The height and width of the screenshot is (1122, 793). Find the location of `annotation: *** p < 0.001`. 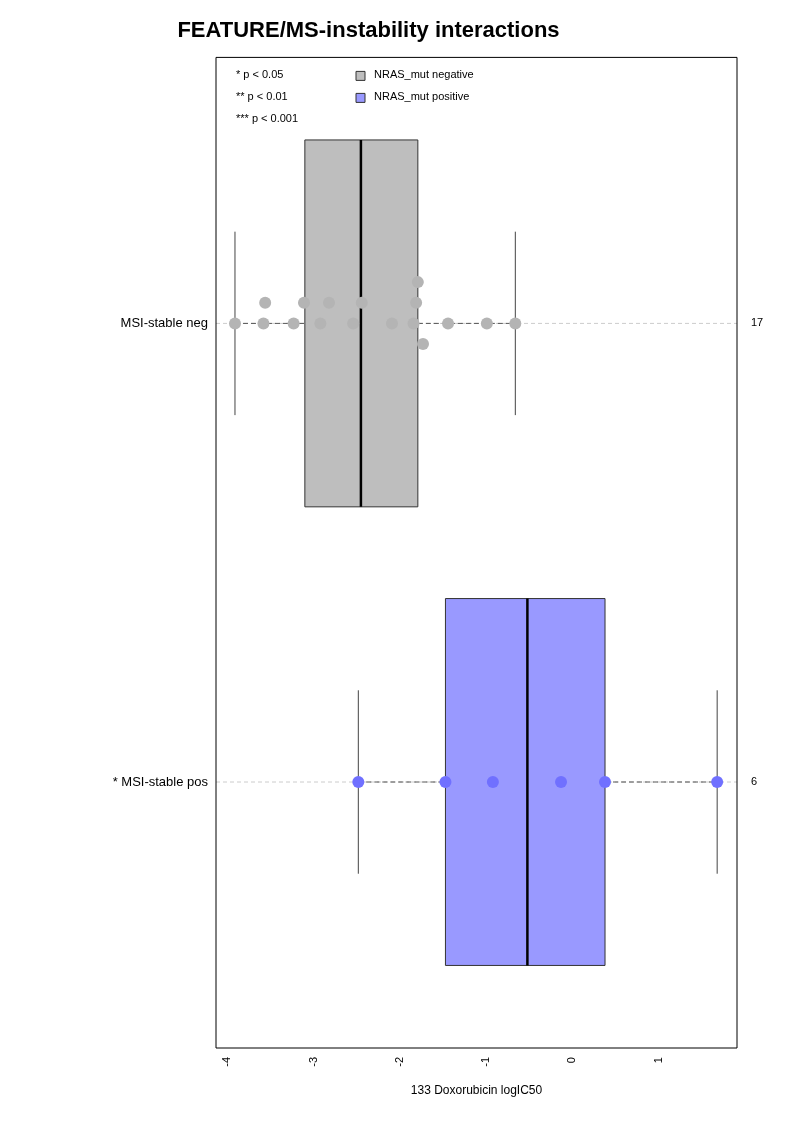

annotation: *** p < 0.001 is located at coordinates (267, 118).